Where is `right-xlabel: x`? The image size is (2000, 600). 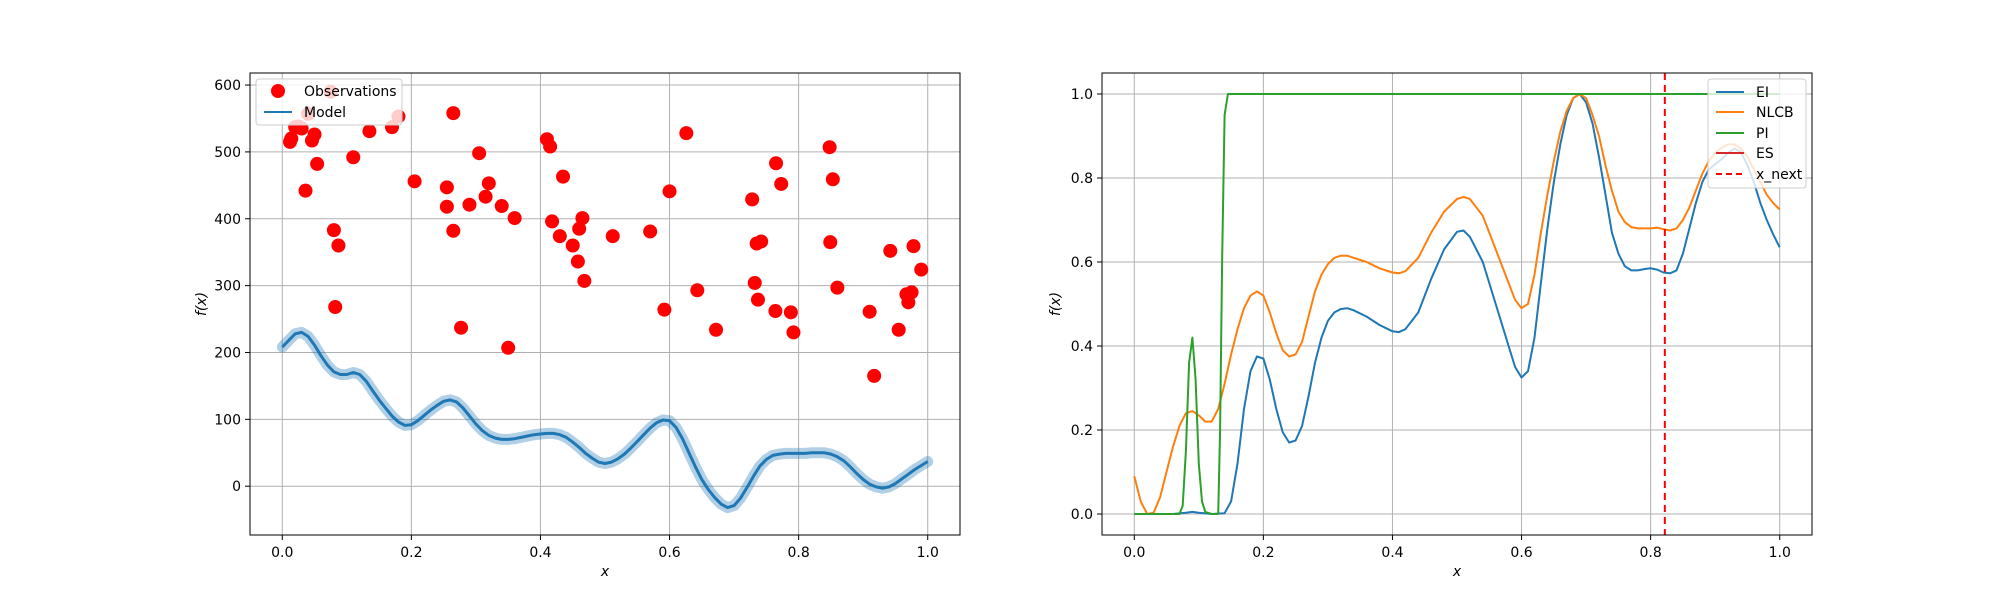 right-xlabel: x is located at coordinates (1457, 572).